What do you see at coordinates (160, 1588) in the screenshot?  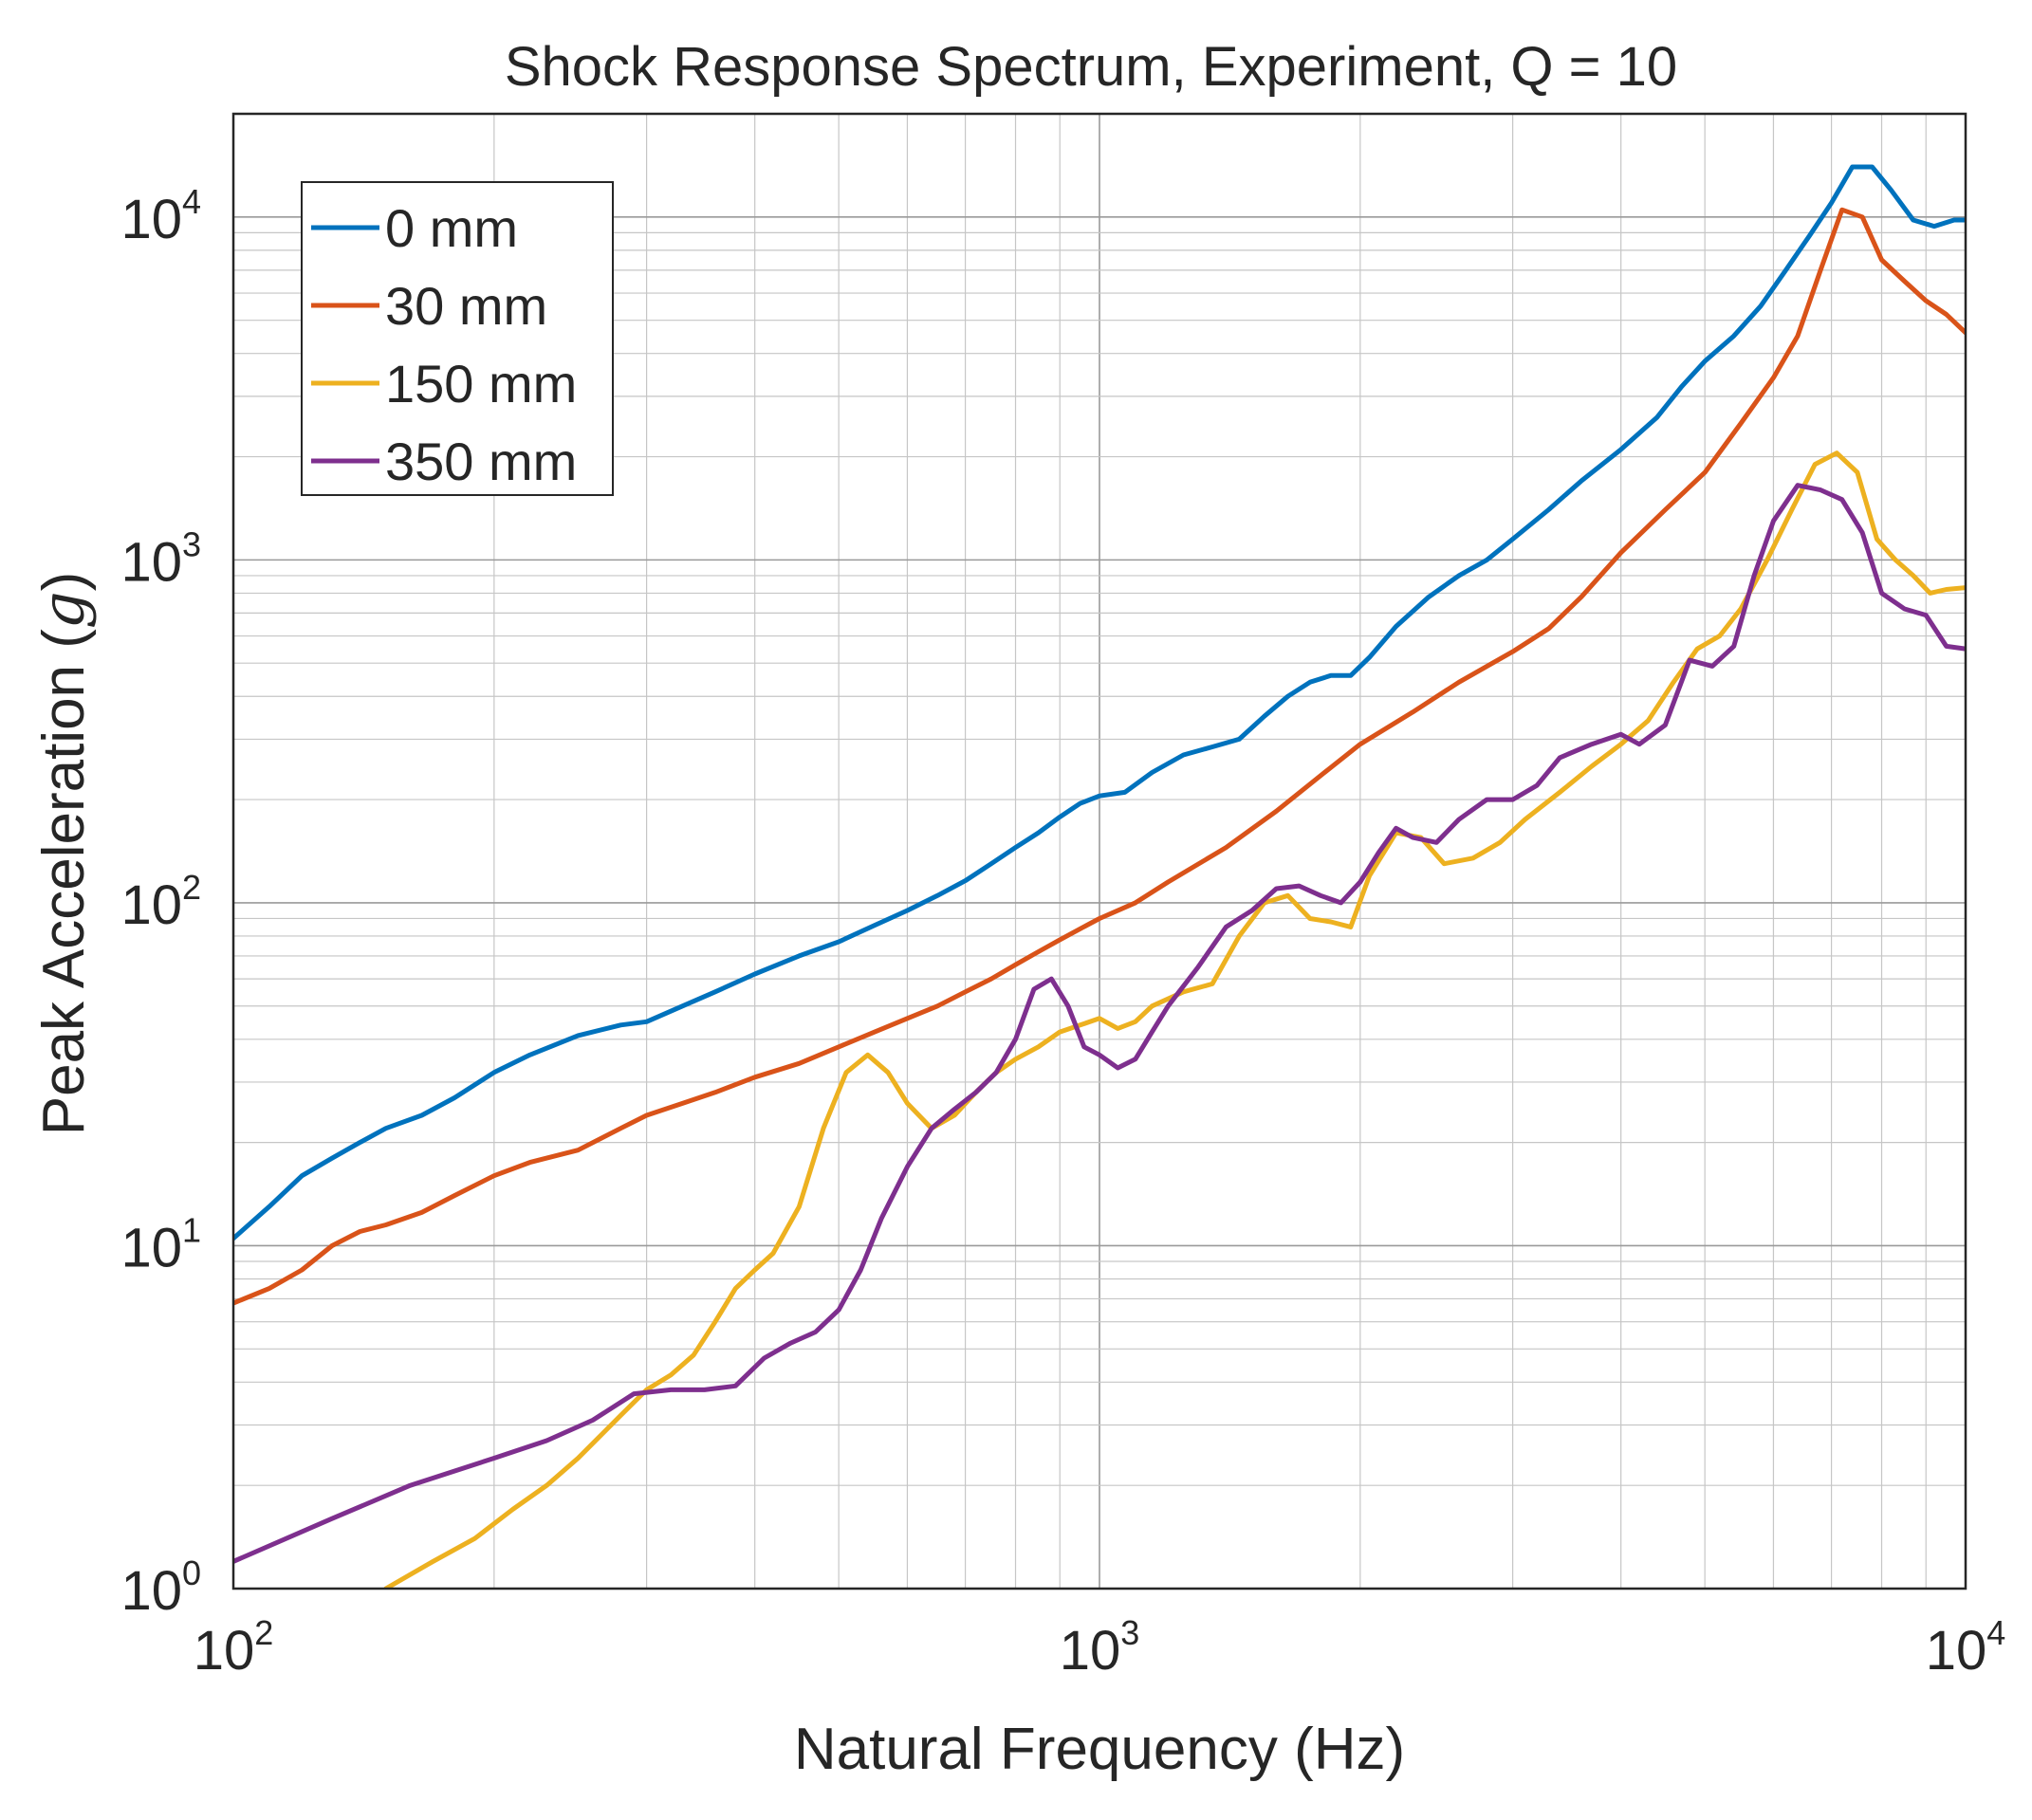 I see `y-tick-label: 10⁰` at bounding box center [160, 1588].